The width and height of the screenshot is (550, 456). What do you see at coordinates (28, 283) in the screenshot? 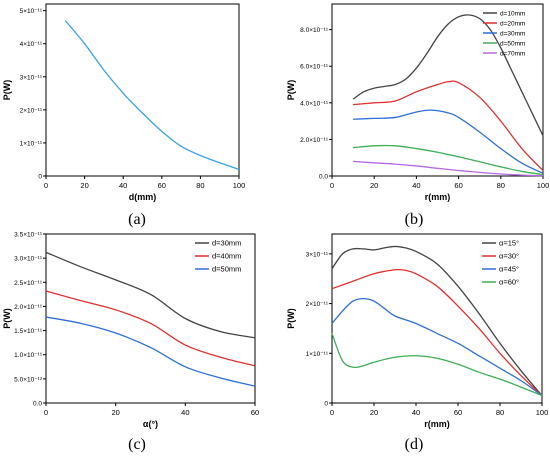
I see `y-tick-label: 2.5×10⁻¹¹` at bounding box center [28, 283].